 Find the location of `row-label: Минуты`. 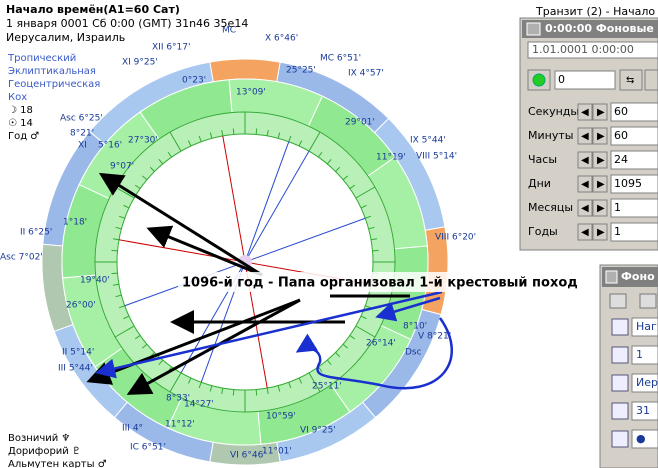

row-label: Минуты is located at coordinates (550, 135).